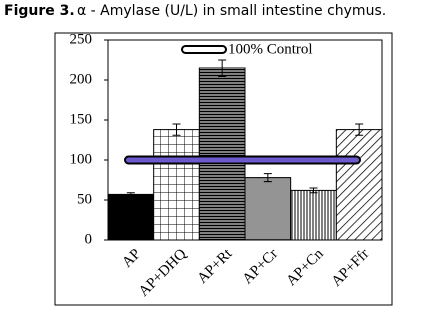 This screenshot has width=439, height=316. What do you see at coordinates (81, 39) in the screenshot?
I see `y-tick-label: 250` at bounding box center [81, 39].